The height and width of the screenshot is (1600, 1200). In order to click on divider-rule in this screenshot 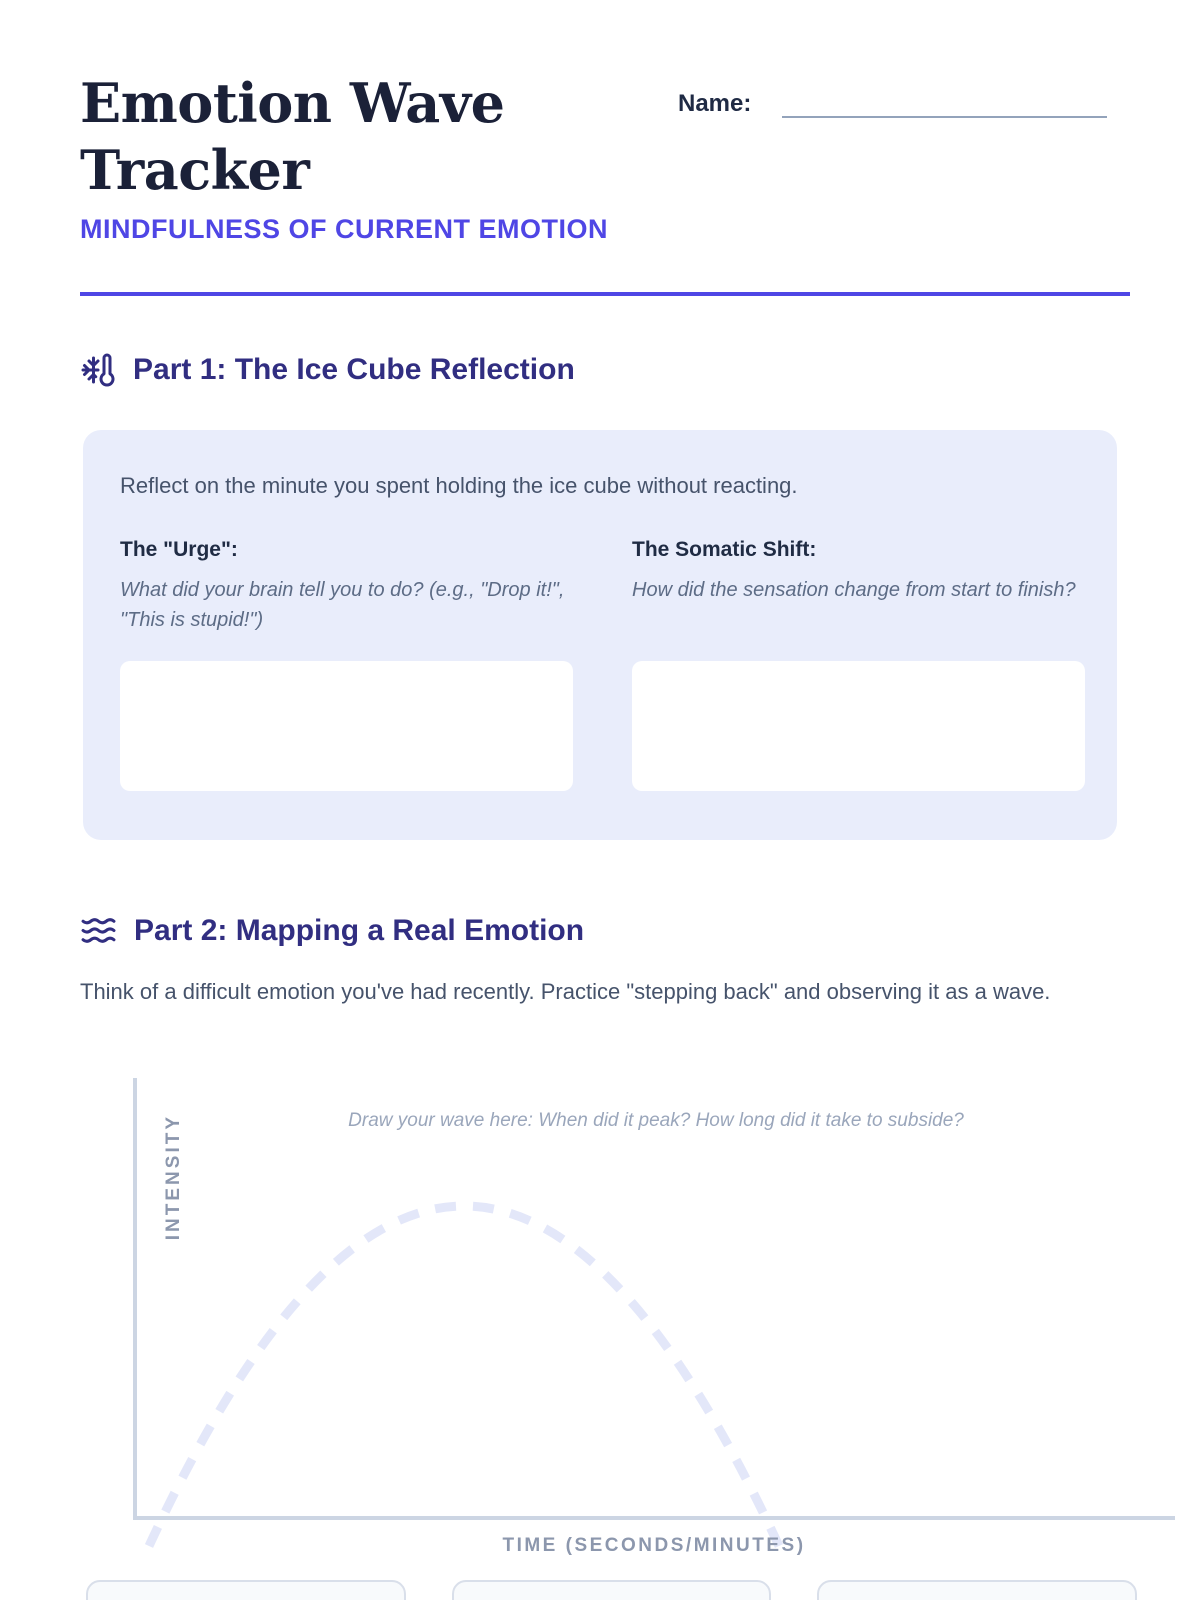, I will do `click(605, 294)`.